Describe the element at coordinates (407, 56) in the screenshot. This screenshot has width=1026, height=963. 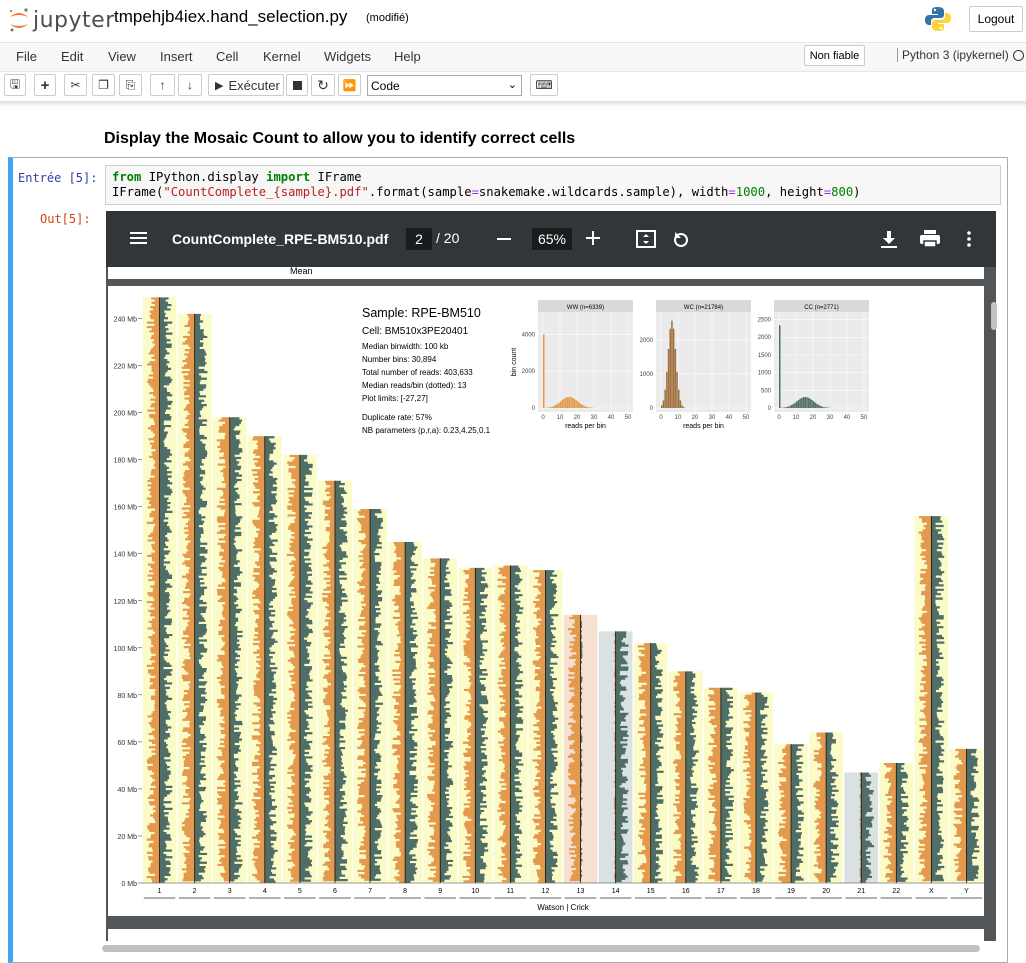
I see `menu-help: Help` at that location.